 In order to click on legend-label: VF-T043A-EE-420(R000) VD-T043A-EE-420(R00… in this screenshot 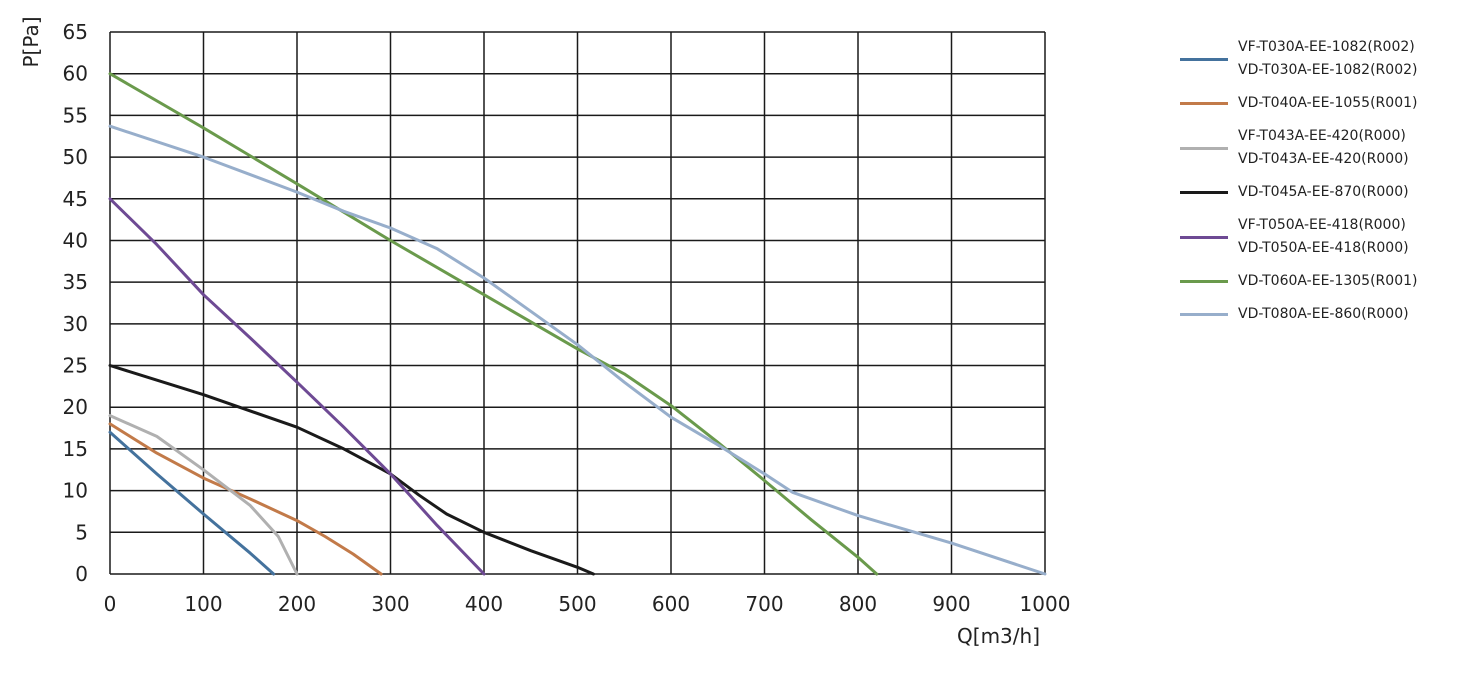, I will do `click(1323, 147)`.